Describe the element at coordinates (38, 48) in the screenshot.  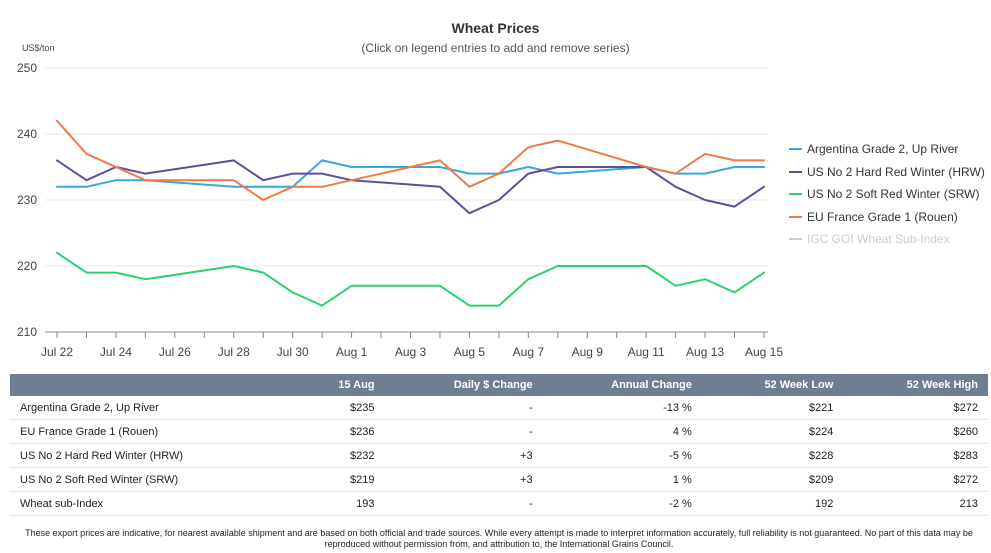
I see `y-axis-unit-label: US$/ton` at that location.